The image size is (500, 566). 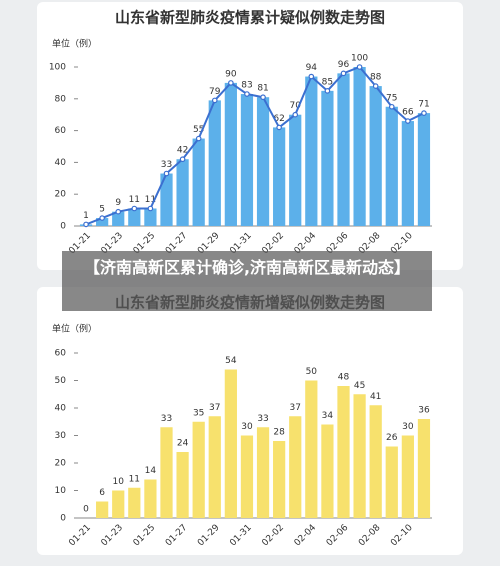 I want to click on y-tick-label: 30, so click(x=61, y=436).